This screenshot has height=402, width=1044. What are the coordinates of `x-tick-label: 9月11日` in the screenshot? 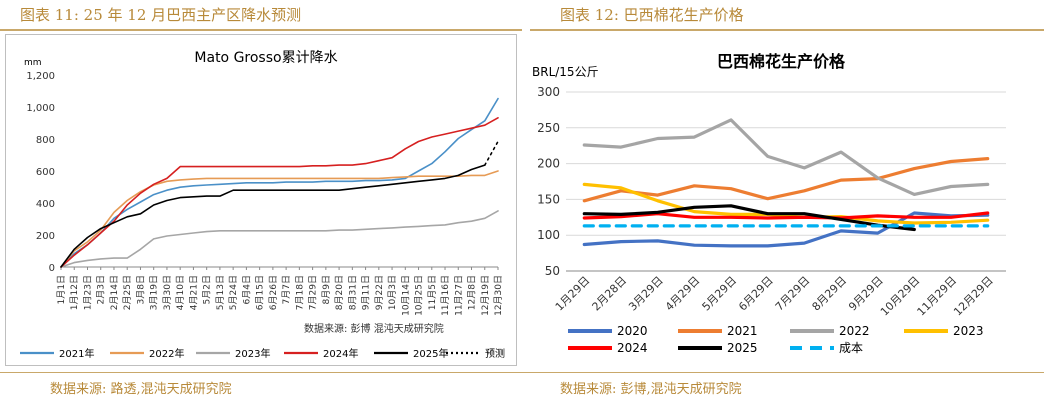 It's located at (366, 292).